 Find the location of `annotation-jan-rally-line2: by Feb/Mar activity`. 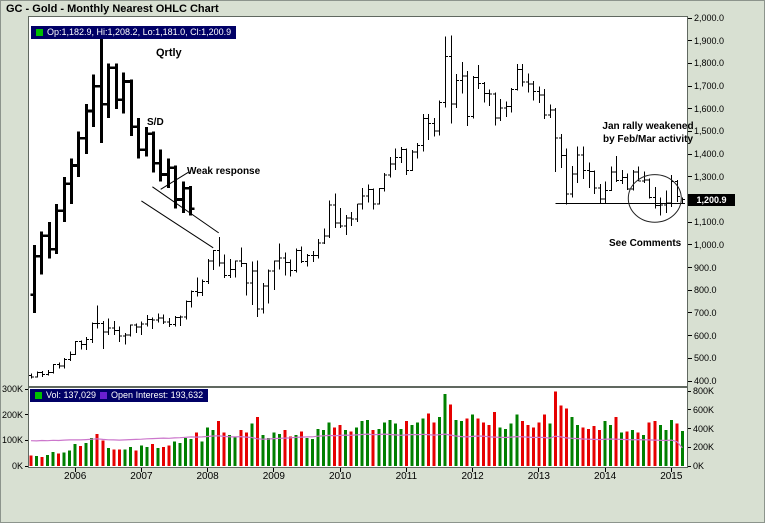

annotation-jan-rally-line2: by Feb/Mar activity is located at coordinates (648, 139).